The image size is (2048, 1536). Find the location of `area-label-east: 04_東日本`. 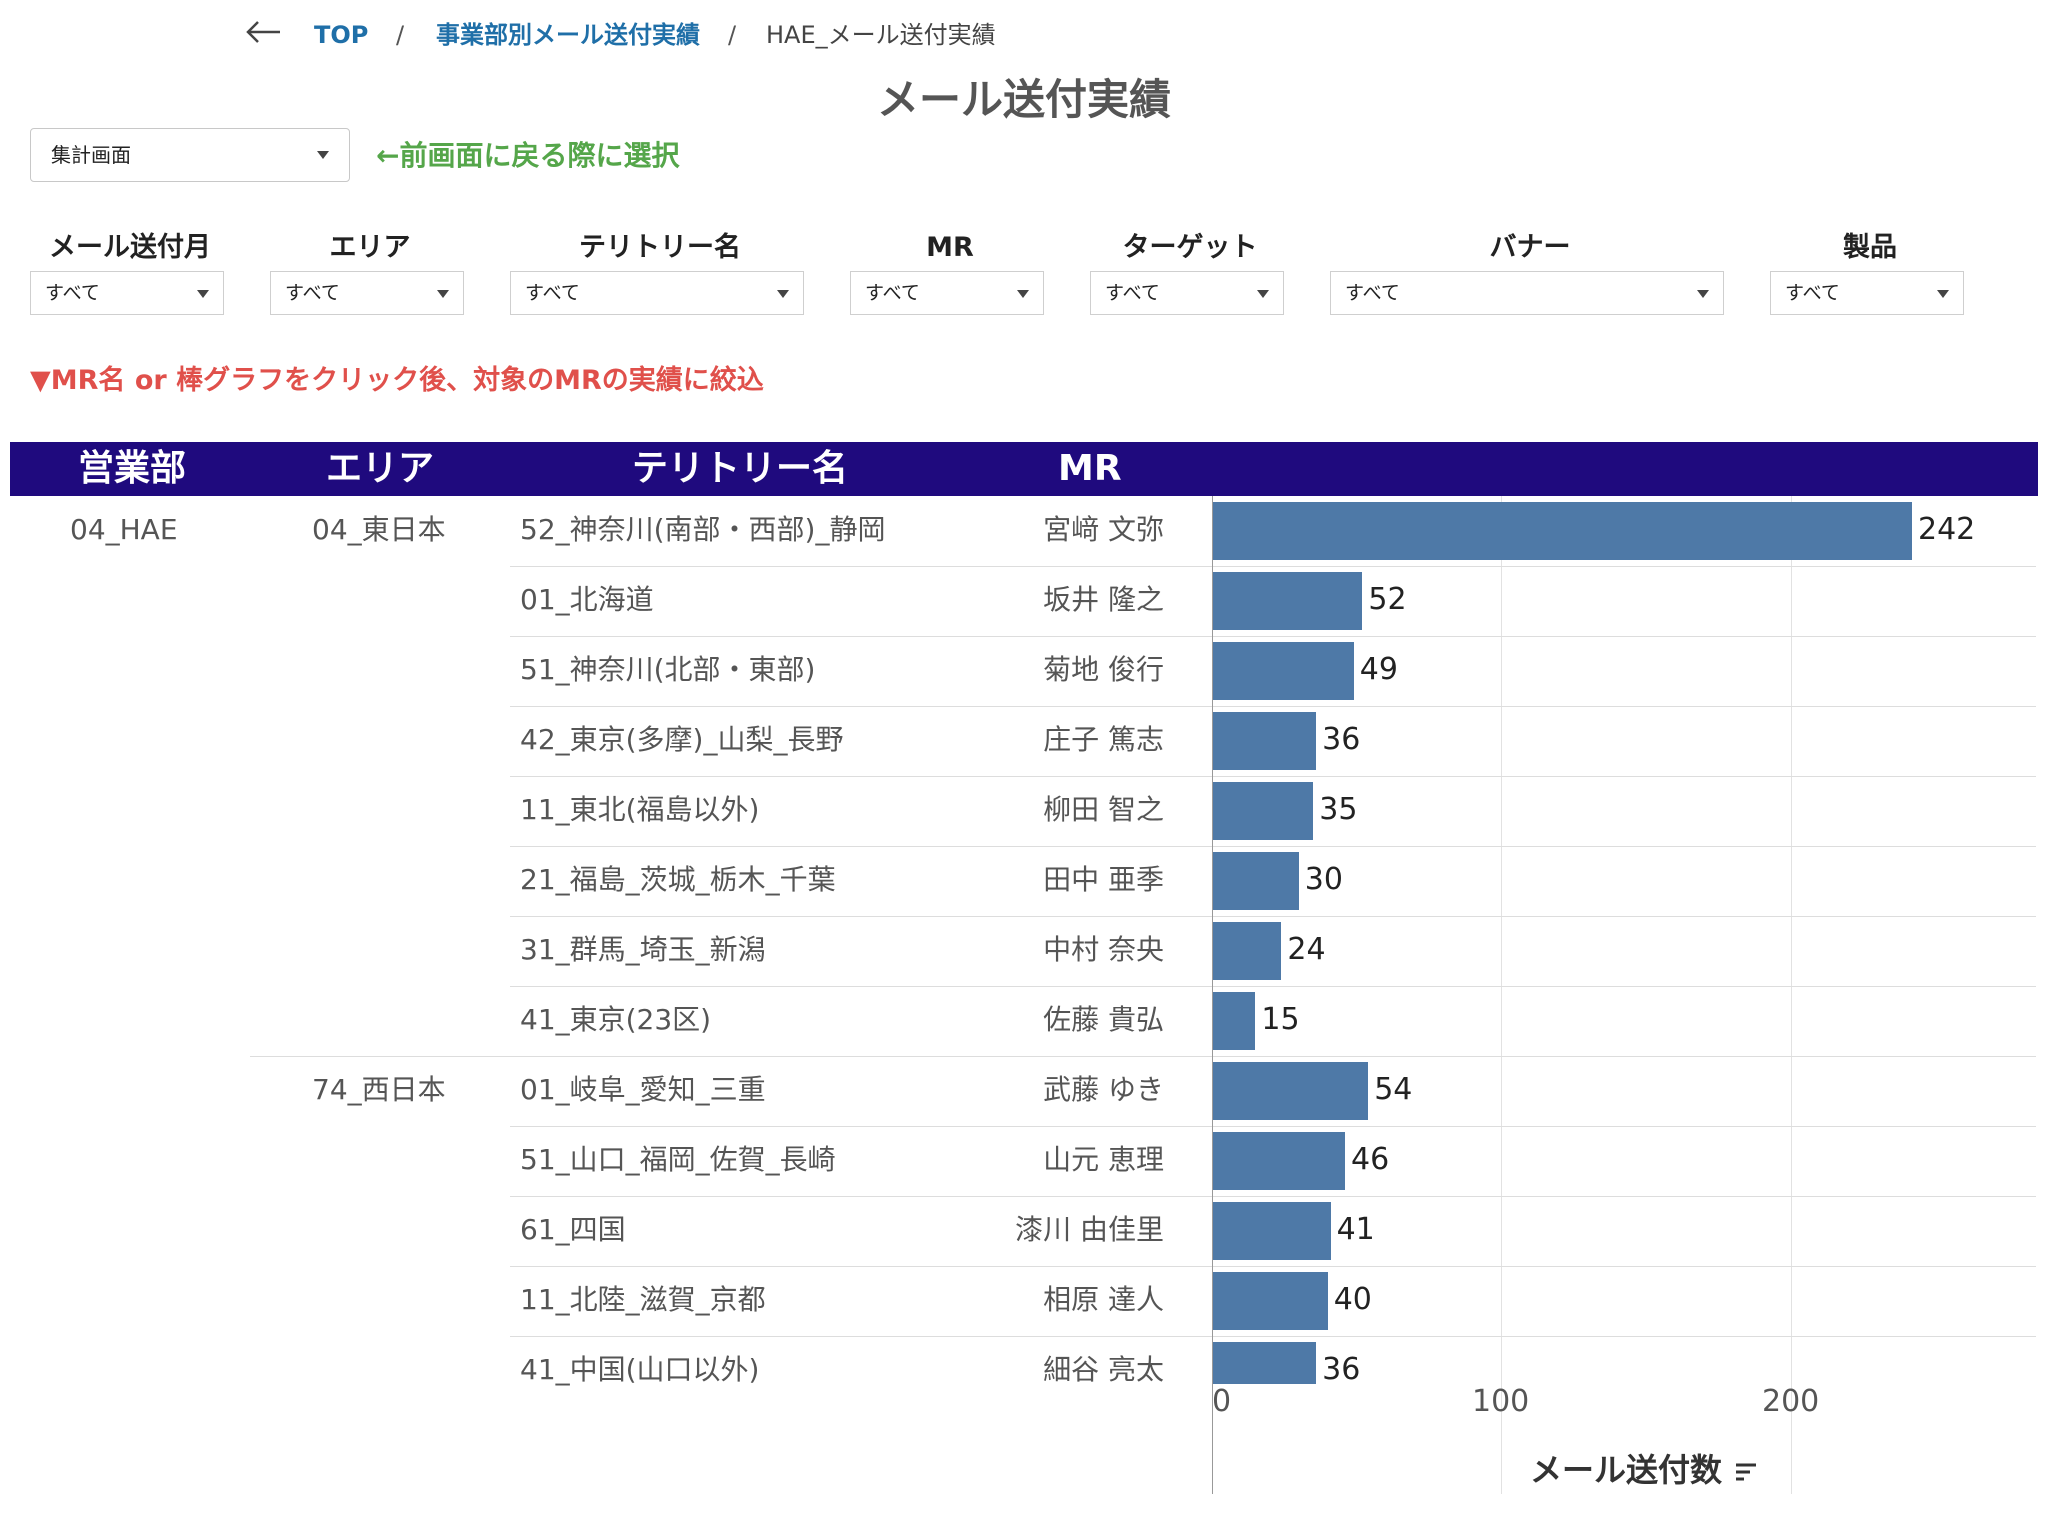

area-label-east: 04_東日本 is located at coordinates (379, 529).